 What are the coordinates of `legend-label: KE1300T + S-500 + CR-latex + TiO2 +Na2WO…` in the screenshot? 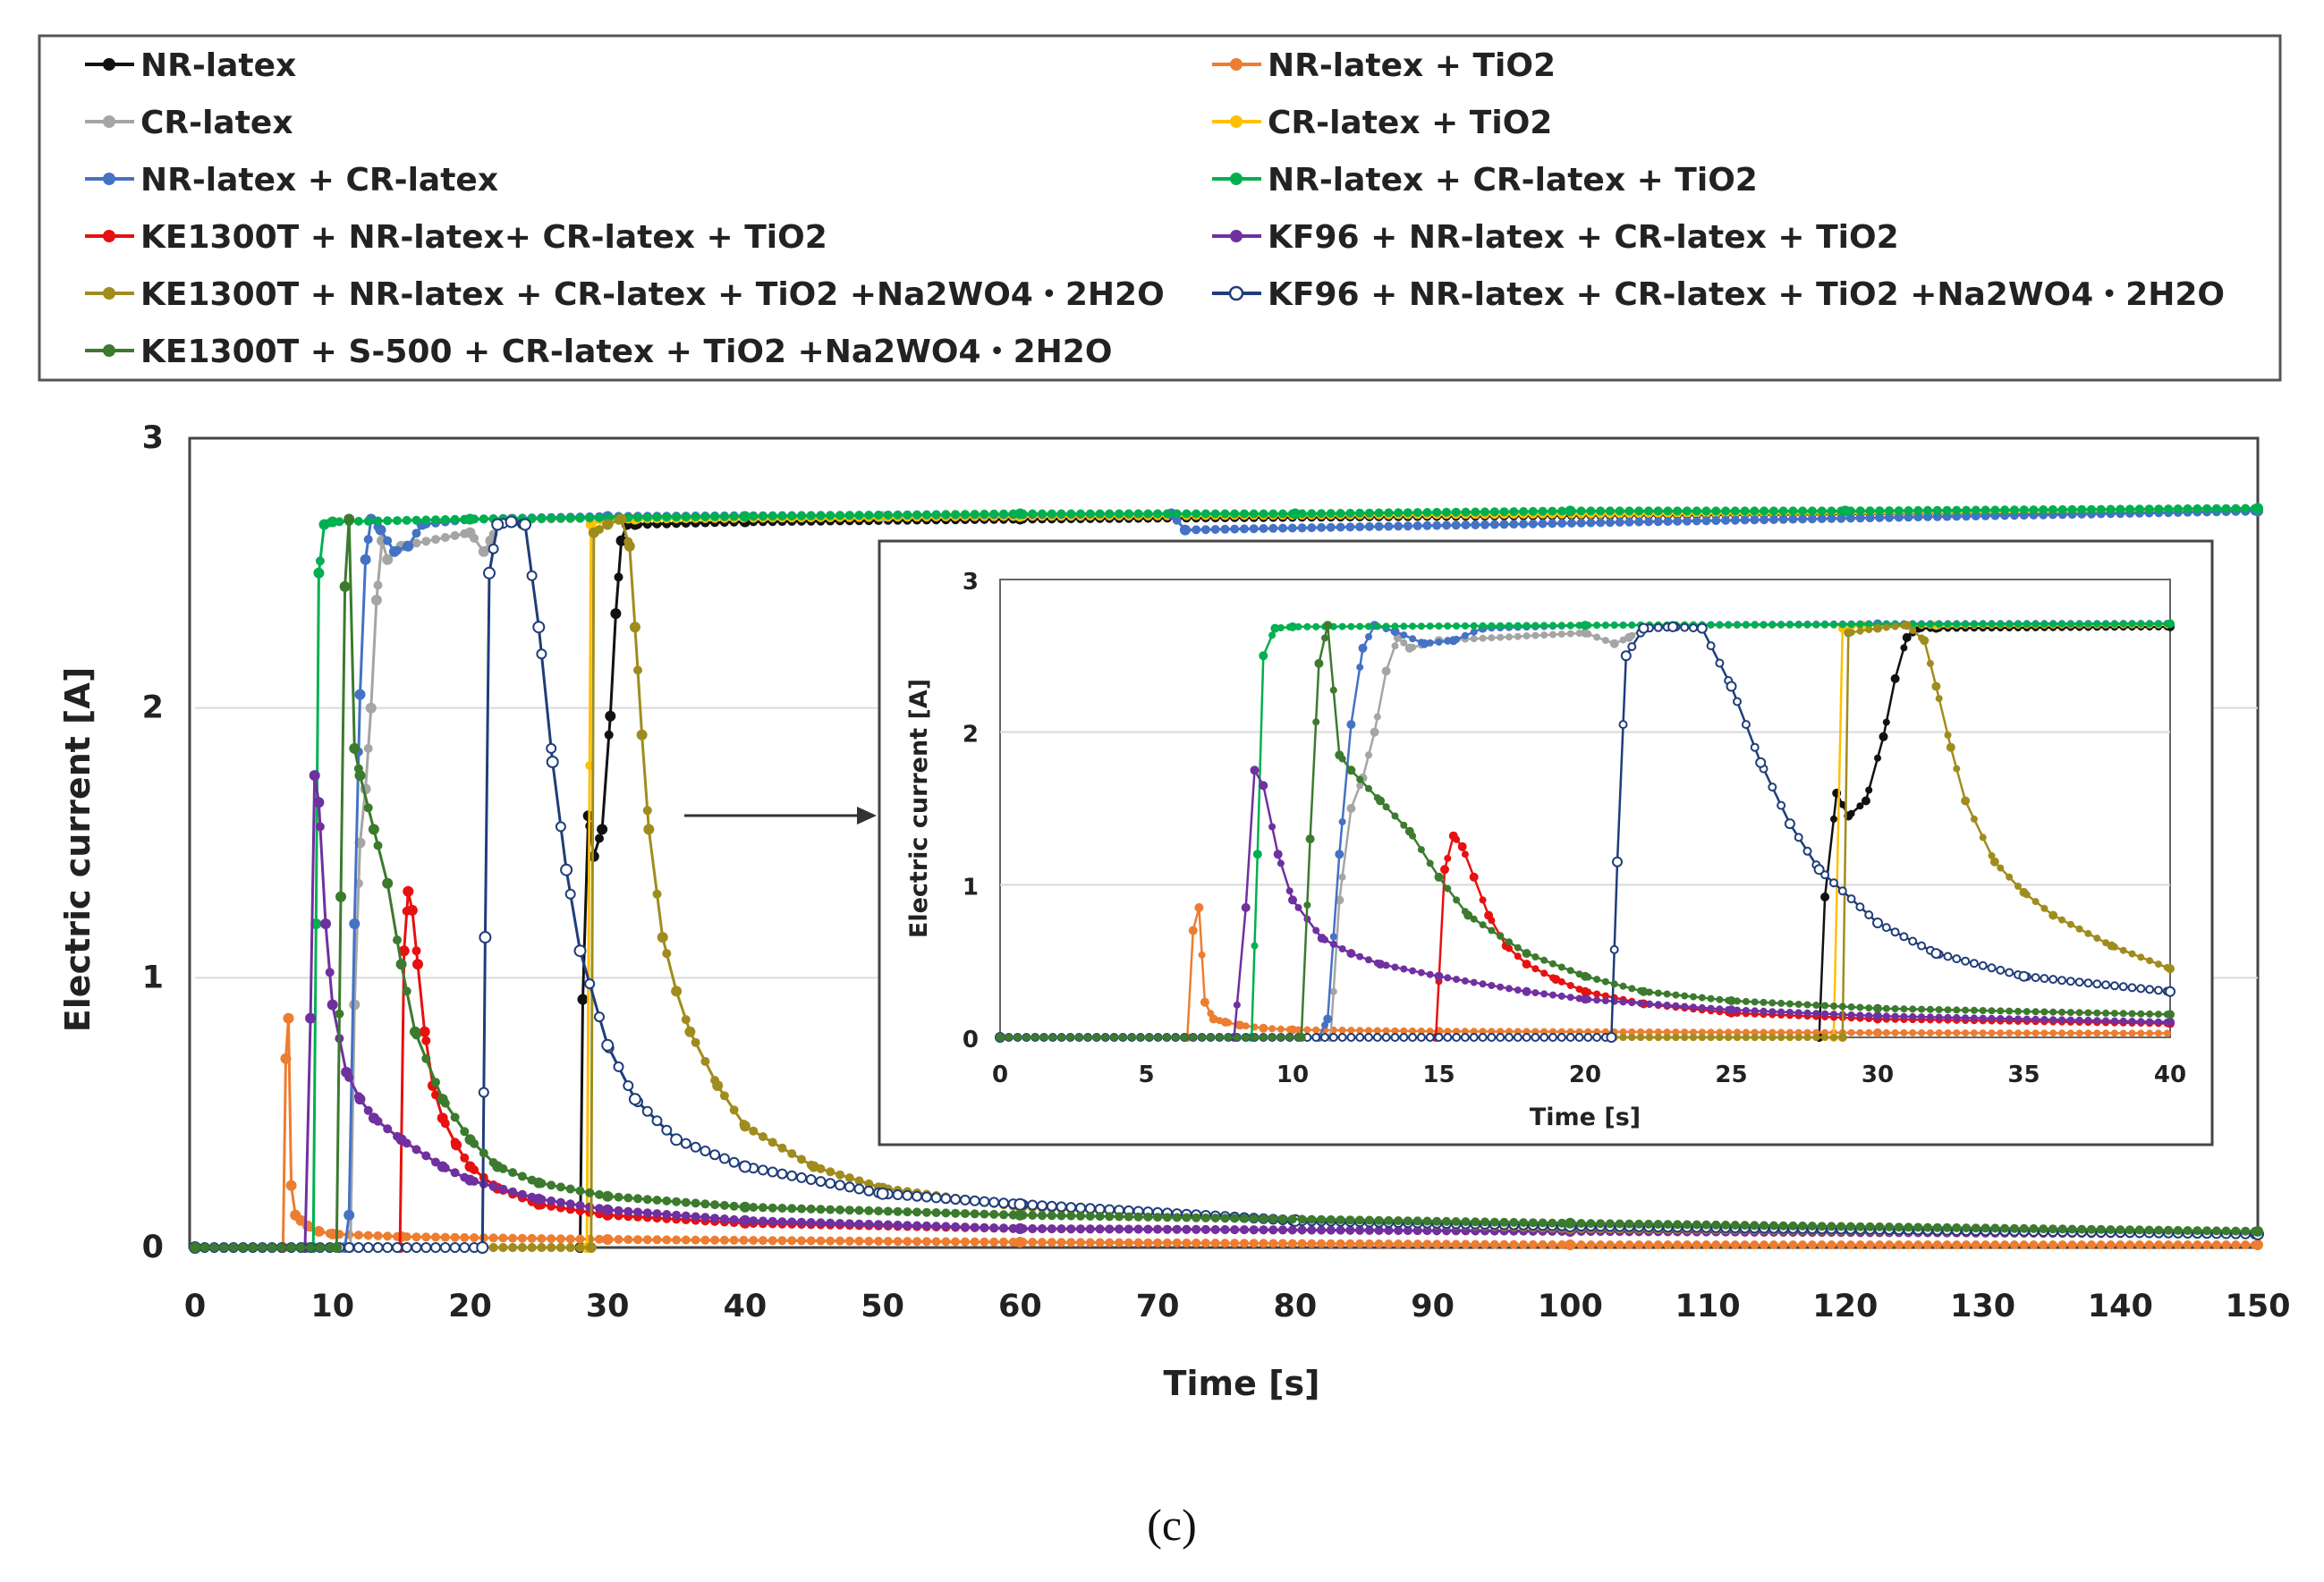 It's located at (626, 352).